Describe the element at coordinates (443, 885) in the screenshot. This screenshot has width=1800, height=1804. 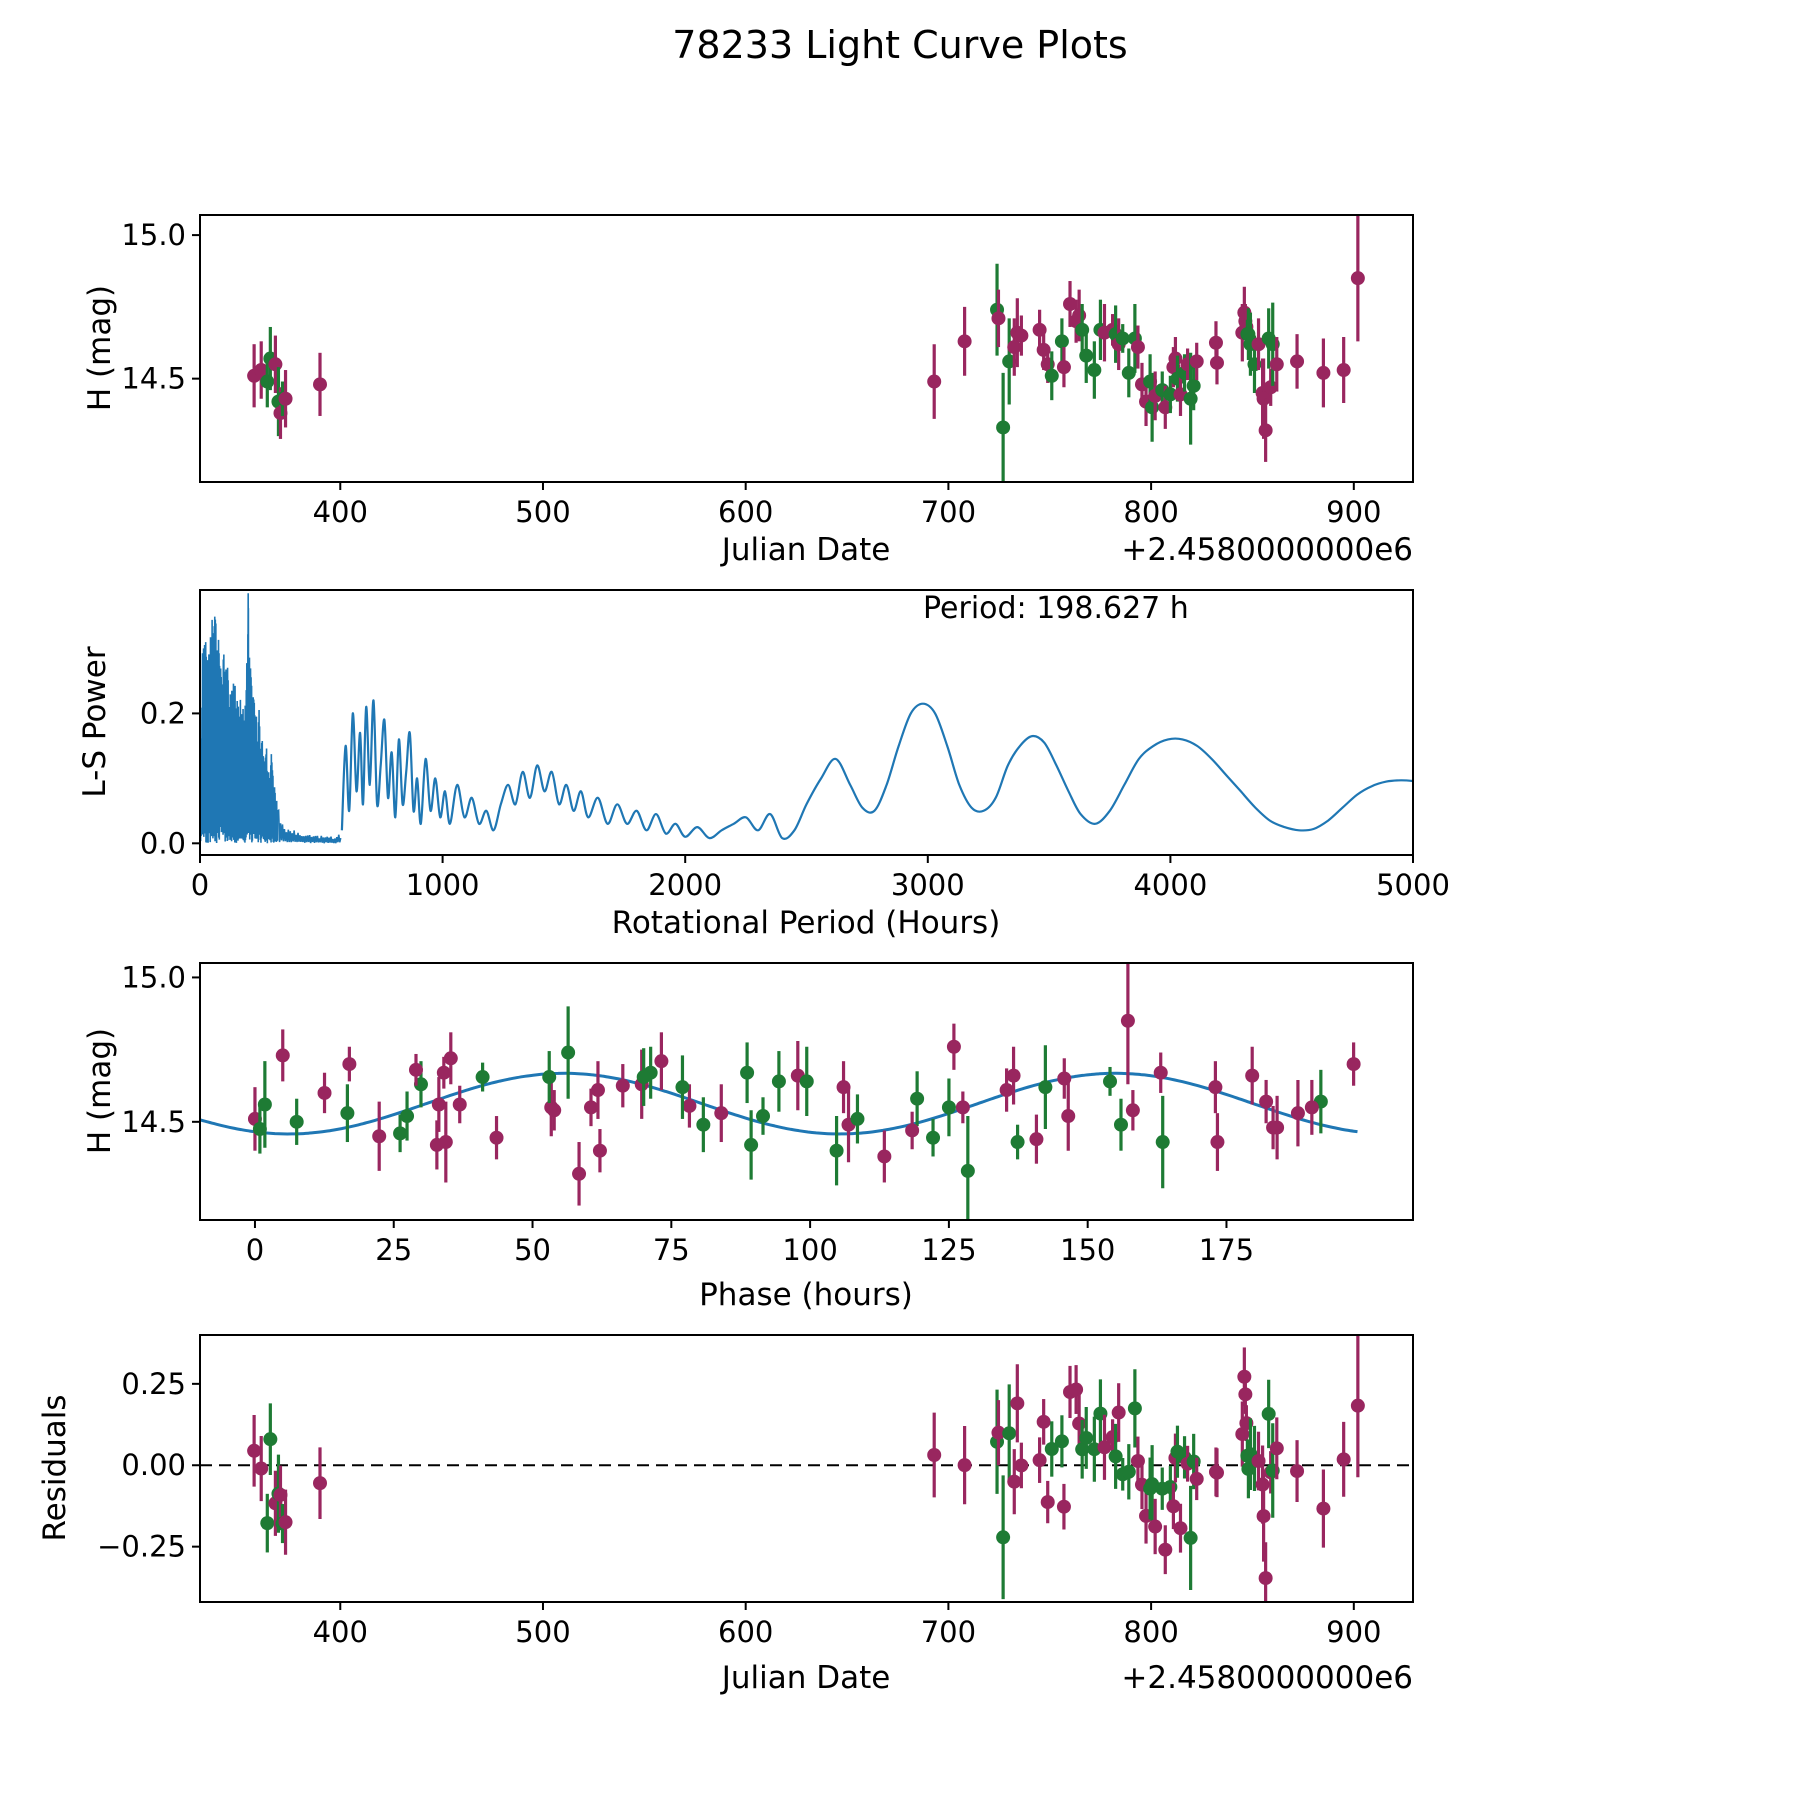
I see `svg-text: 1000` at that location.